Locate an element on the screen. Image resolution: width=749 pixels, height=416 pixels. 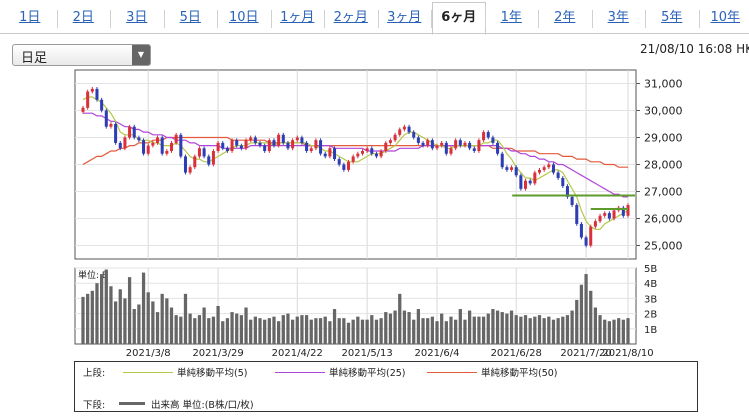
y-tick-label-price: 27,000 is located at coordinates (663, 192).